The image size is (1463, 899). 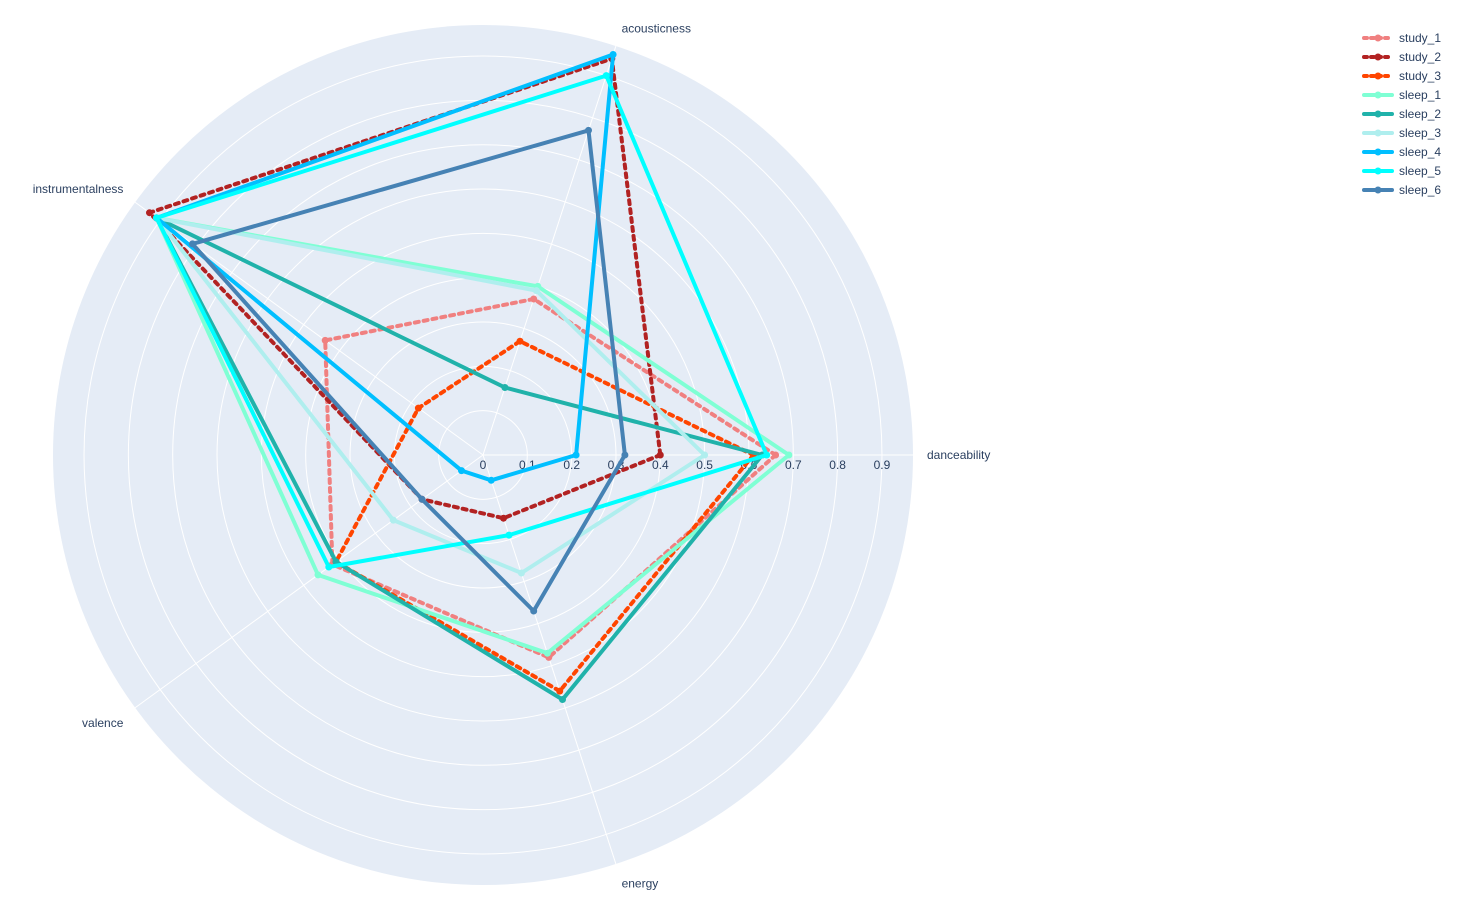 What do you see at coordinates (793, 465) in the screenshot?
I see `radial-tick-label: 0.7` at bounding box center [793, 465].